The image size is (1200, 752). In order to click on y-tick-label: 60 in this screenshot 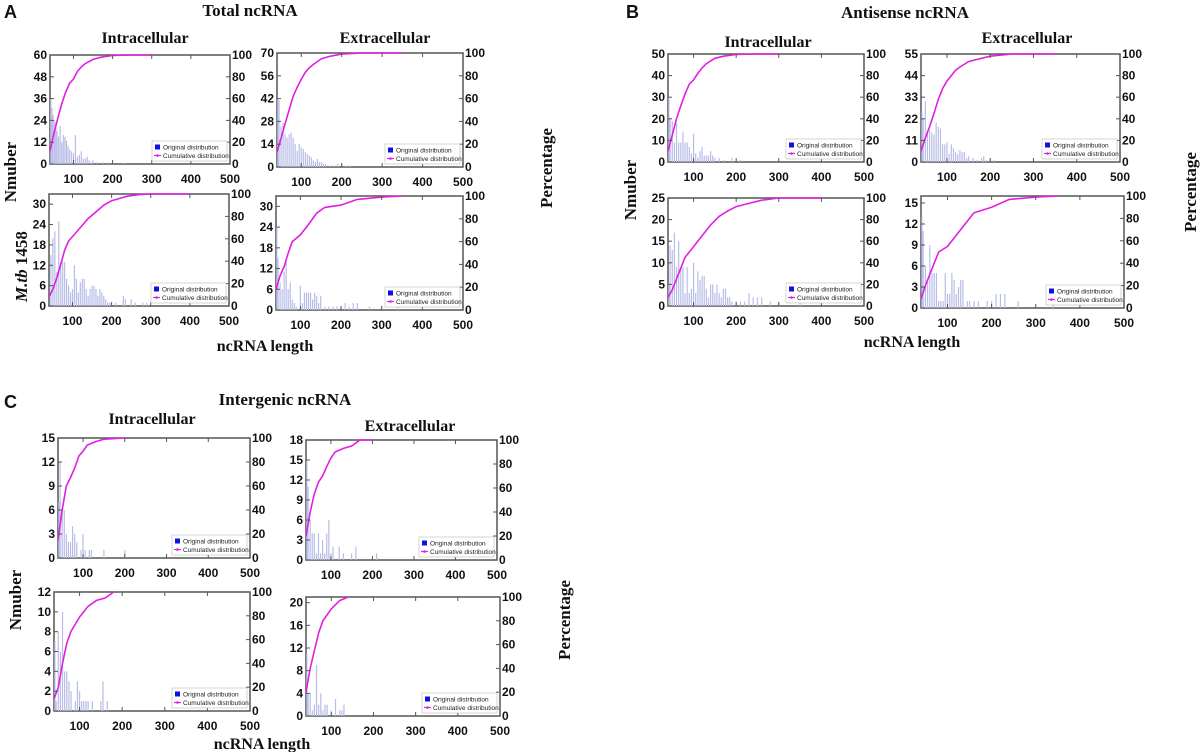, I will do `click(41, 55)`.